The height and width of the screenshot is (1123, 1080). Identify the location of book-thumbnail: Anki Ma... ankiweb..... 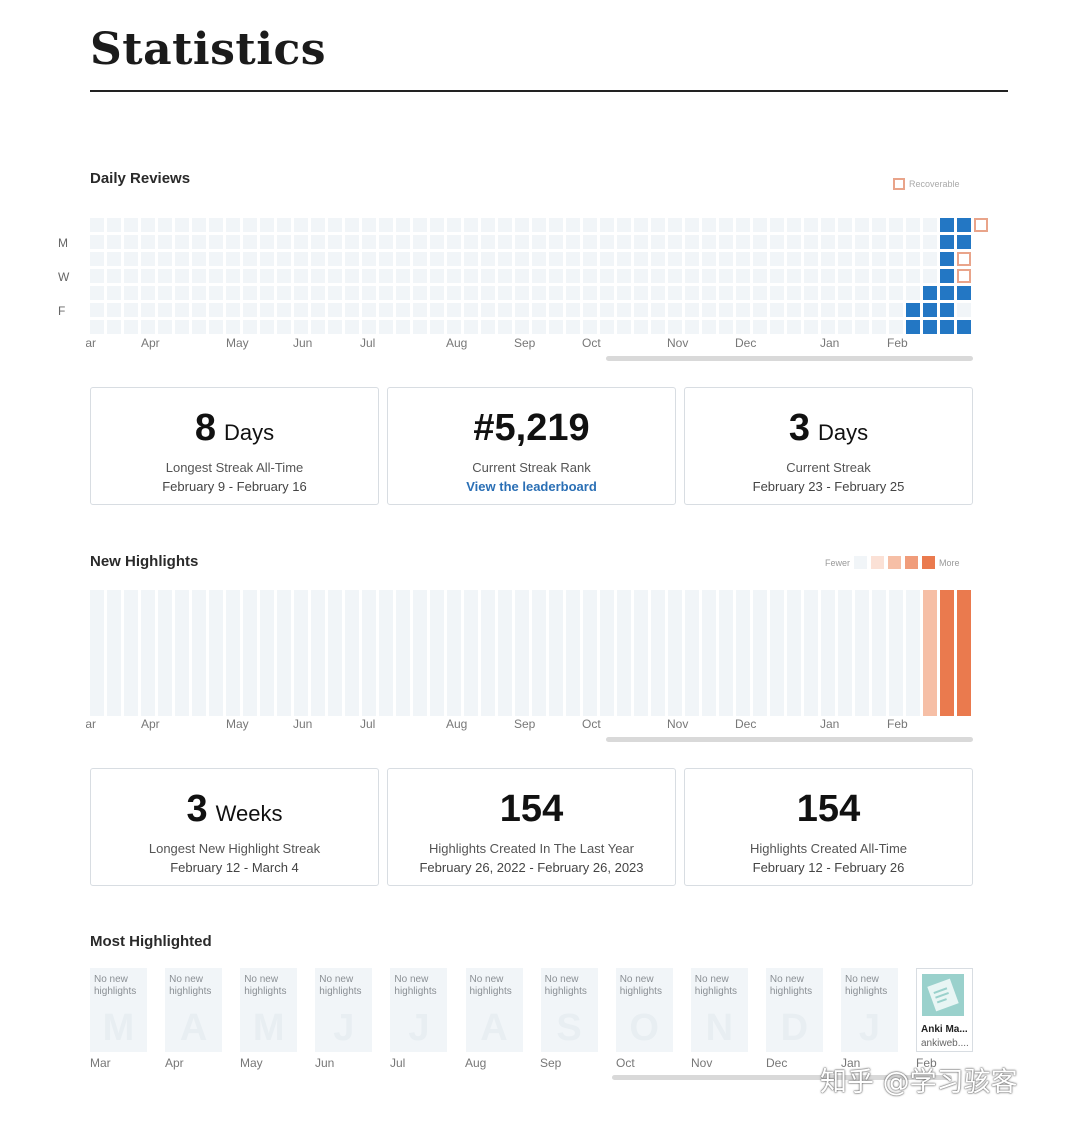
(944, 1010).